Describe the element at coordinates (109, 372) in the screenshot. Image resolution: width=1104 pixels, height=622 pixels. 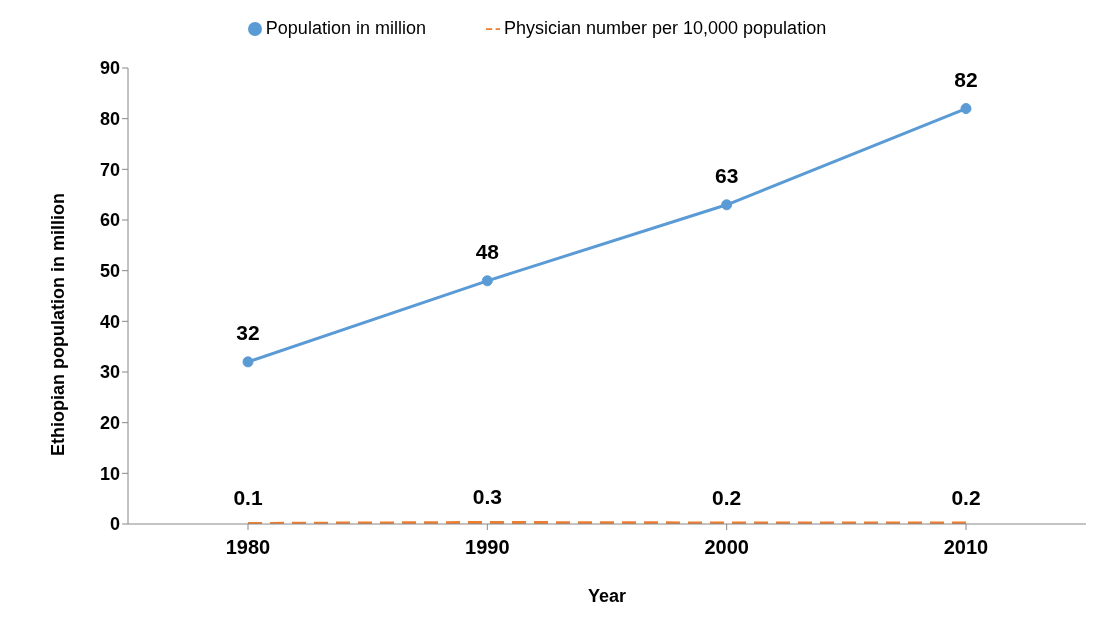
I see `y-tick-label: 30` at that location.